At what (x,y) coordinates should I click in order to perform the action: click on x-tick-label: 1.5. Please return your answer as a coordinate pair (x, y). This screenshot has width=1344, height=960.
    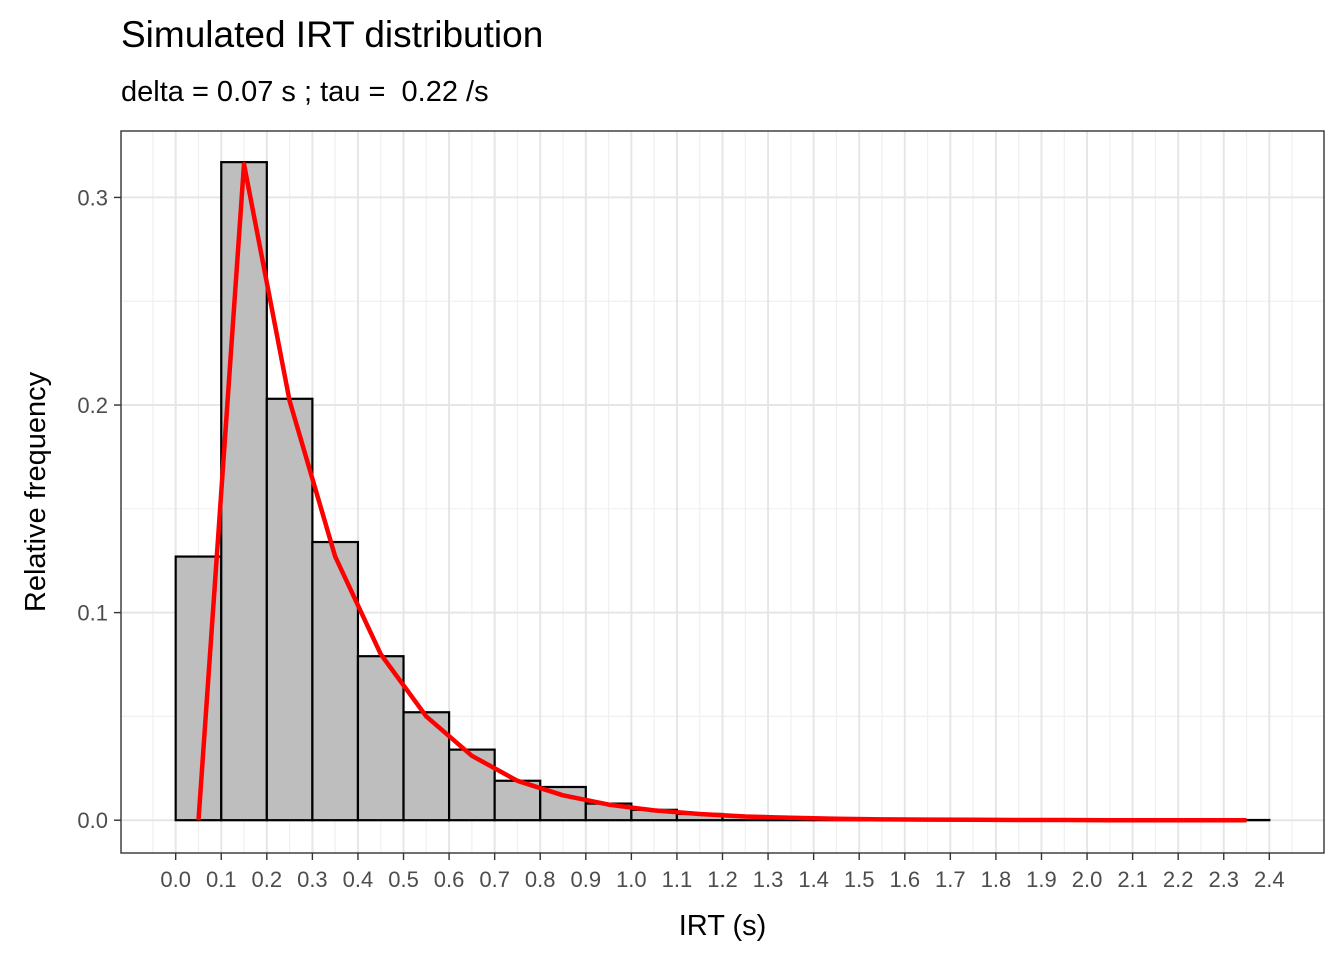
    Looking at the image, I should click on (859, 879).